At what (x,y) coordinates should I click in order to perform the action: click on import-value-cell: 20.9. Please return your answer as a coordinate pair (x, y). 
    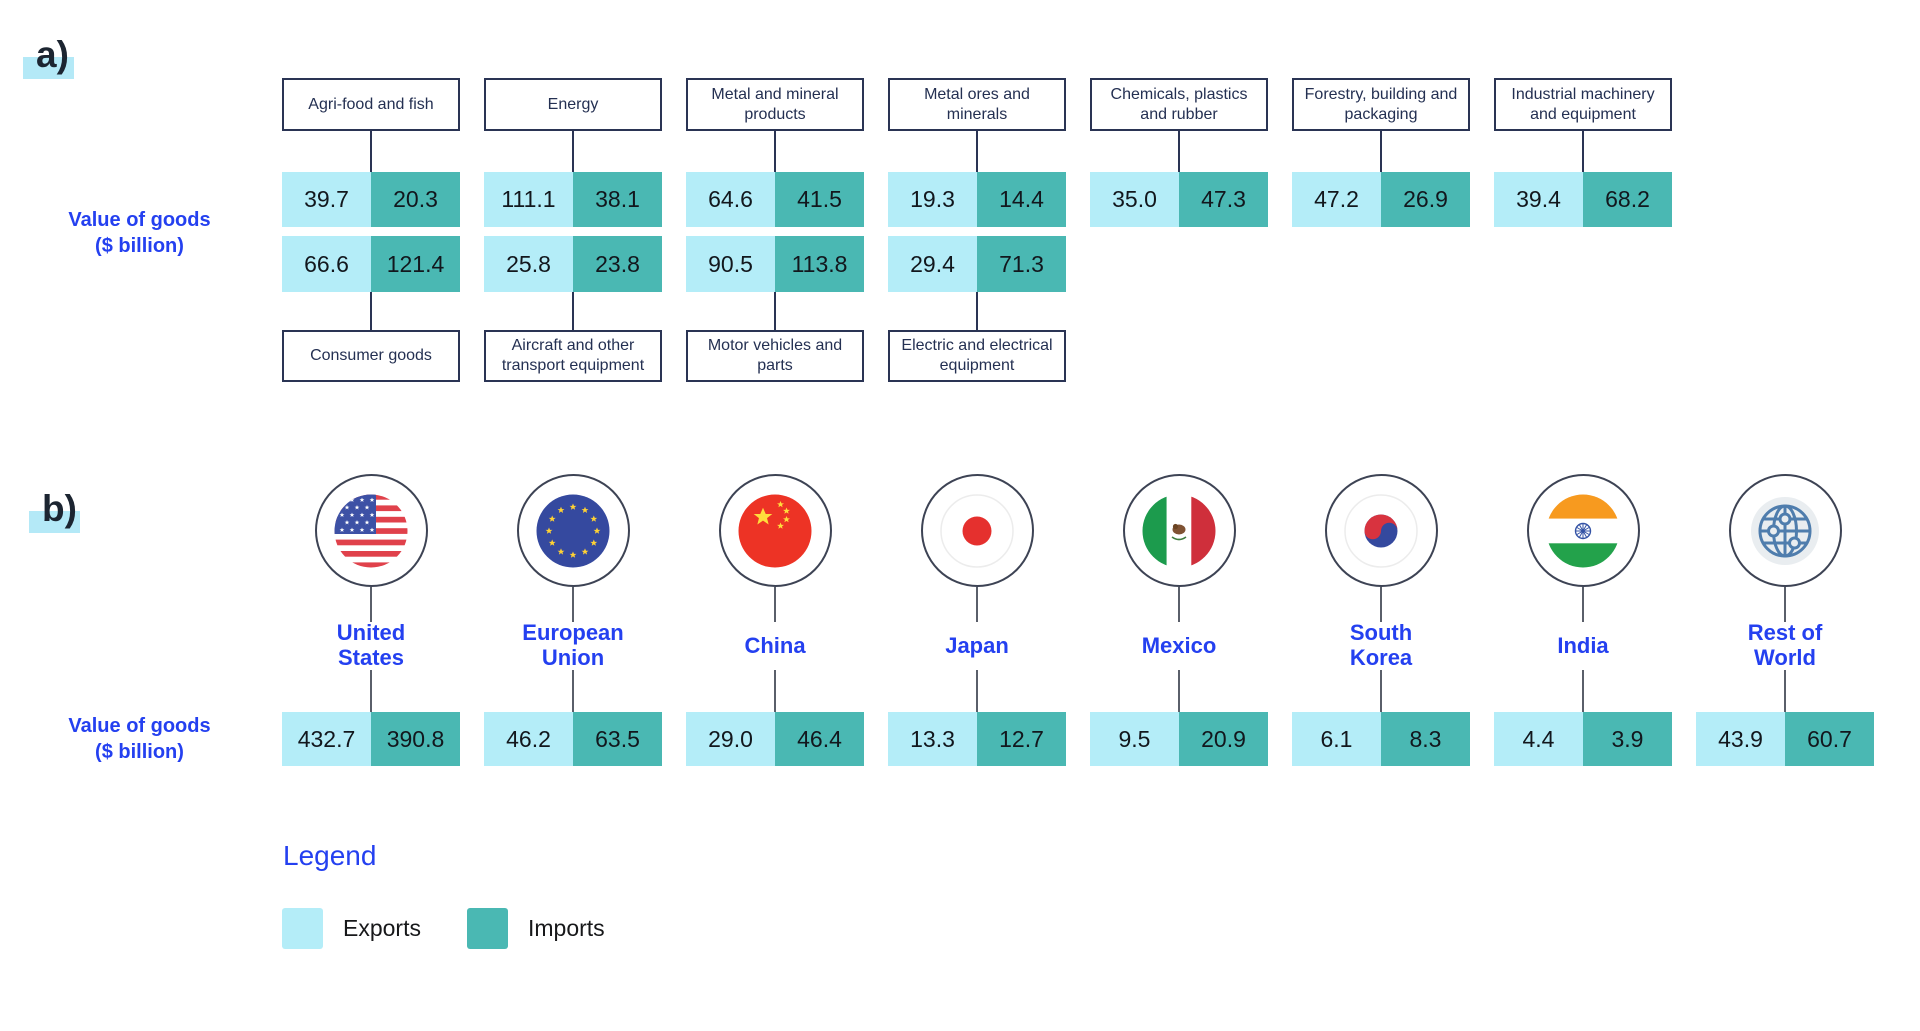
    Looking at the image, I should click on (1223, 739).